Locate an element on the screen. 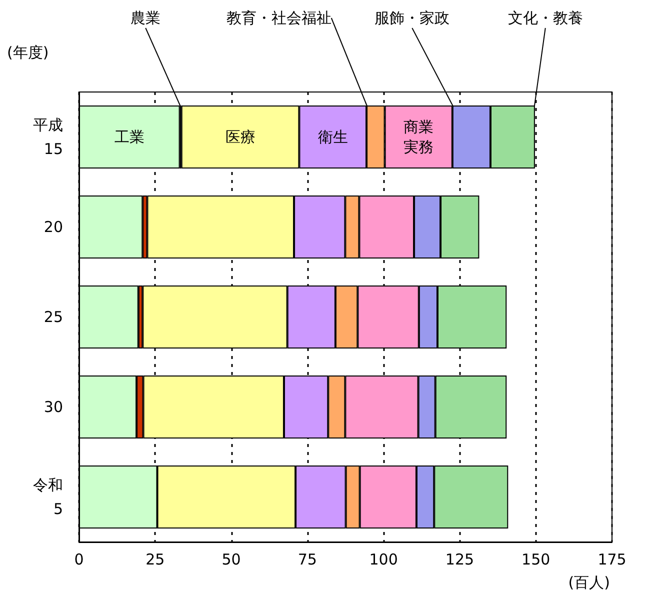 The width and height of the screenshot is (645, 597). y-axis-title: (年度) is located at coordinates (28, 53).